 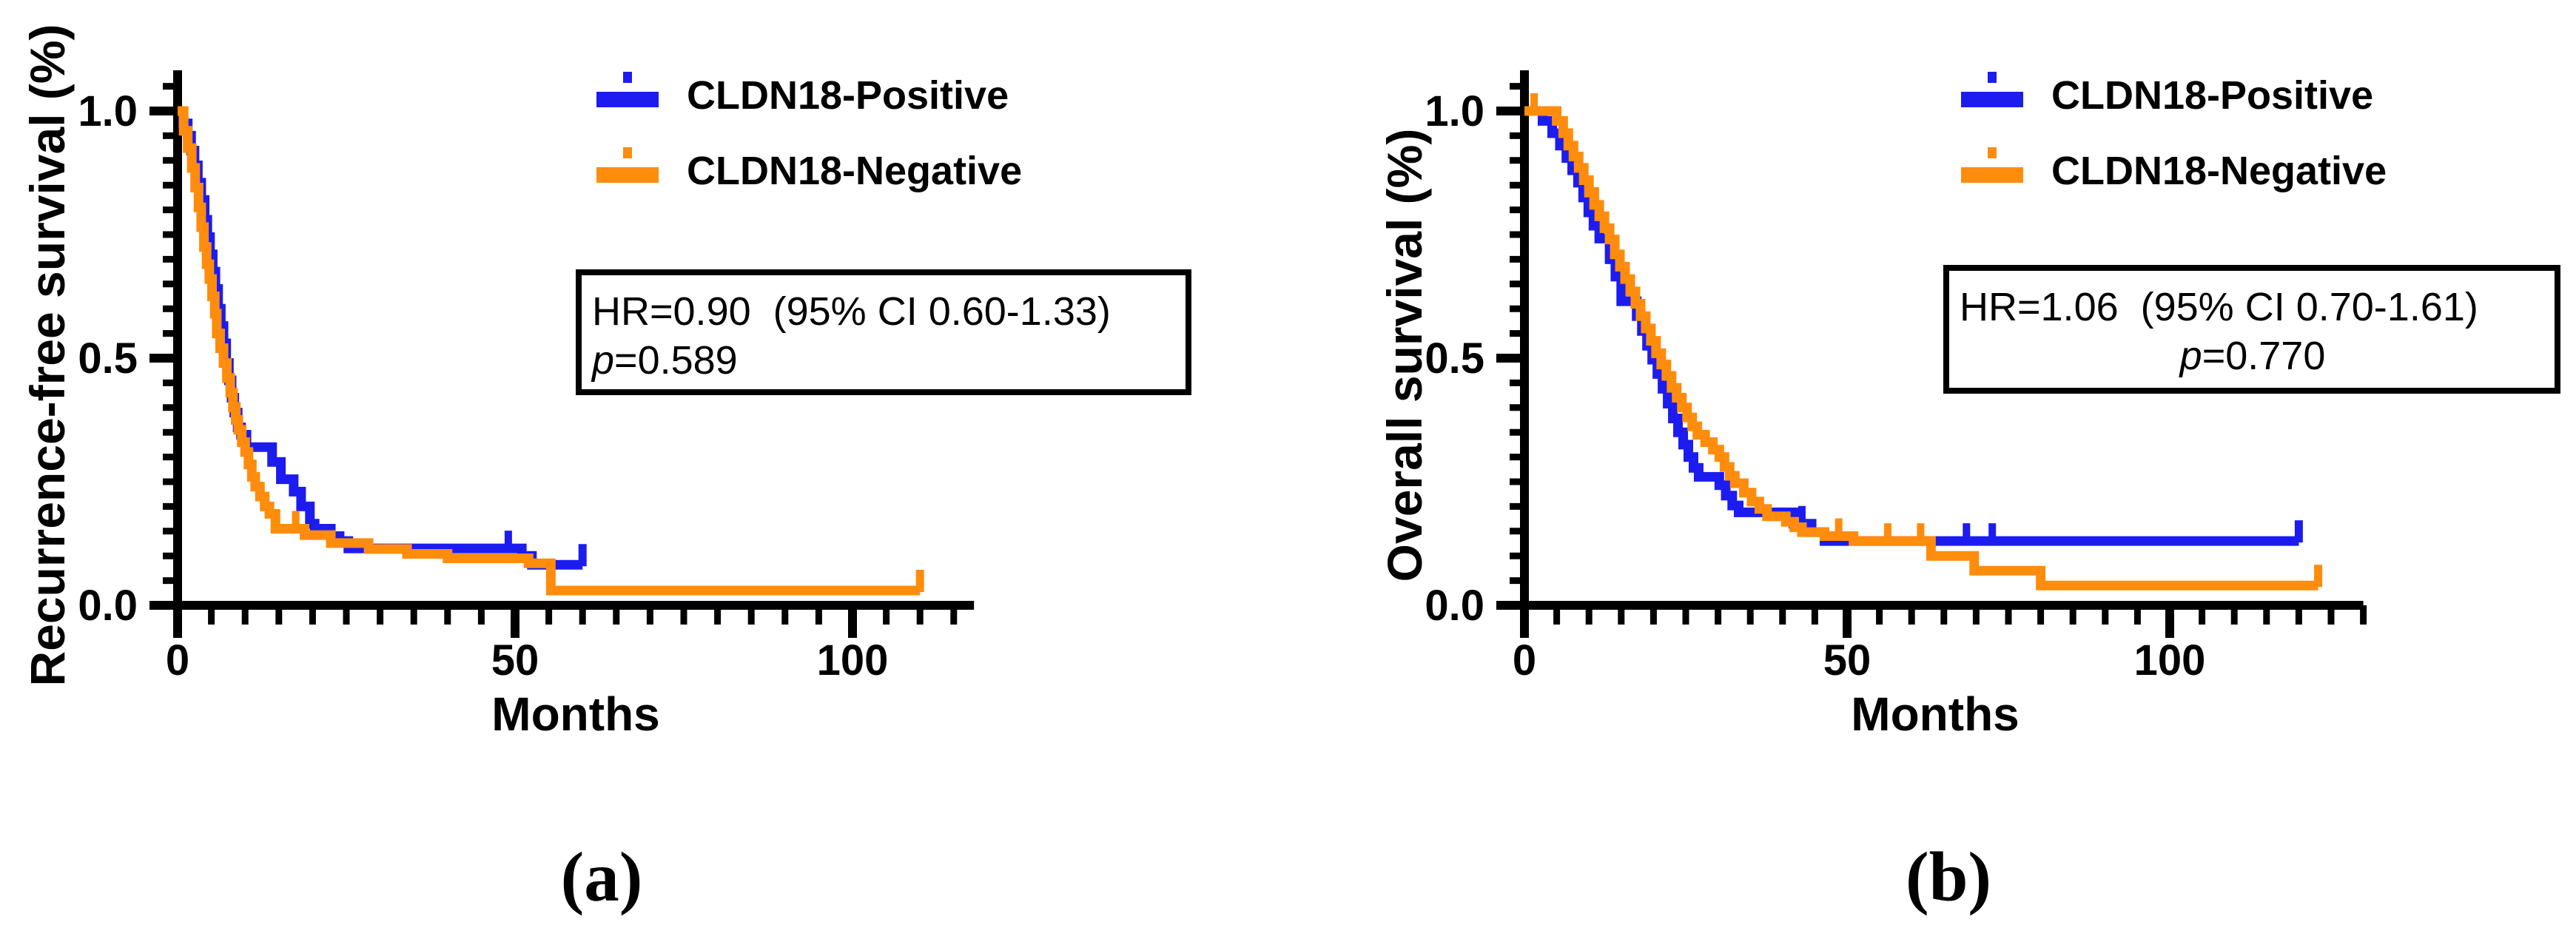 I want to click on km-curve-cldn18-positive, so click(x=382, y=338).